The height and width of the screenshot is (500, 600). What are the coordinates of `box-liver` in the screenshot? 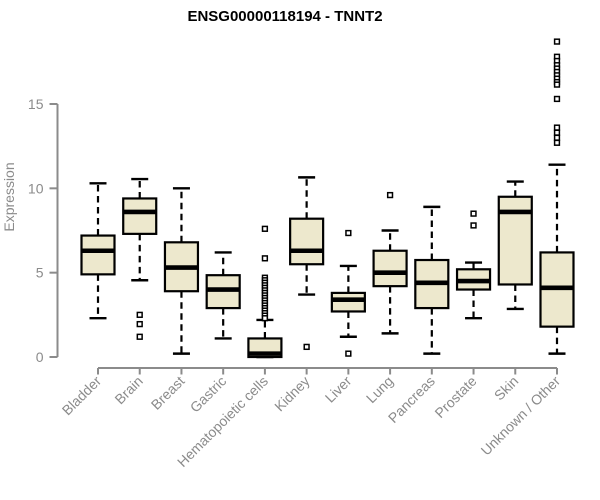 It's located at (348, 293).